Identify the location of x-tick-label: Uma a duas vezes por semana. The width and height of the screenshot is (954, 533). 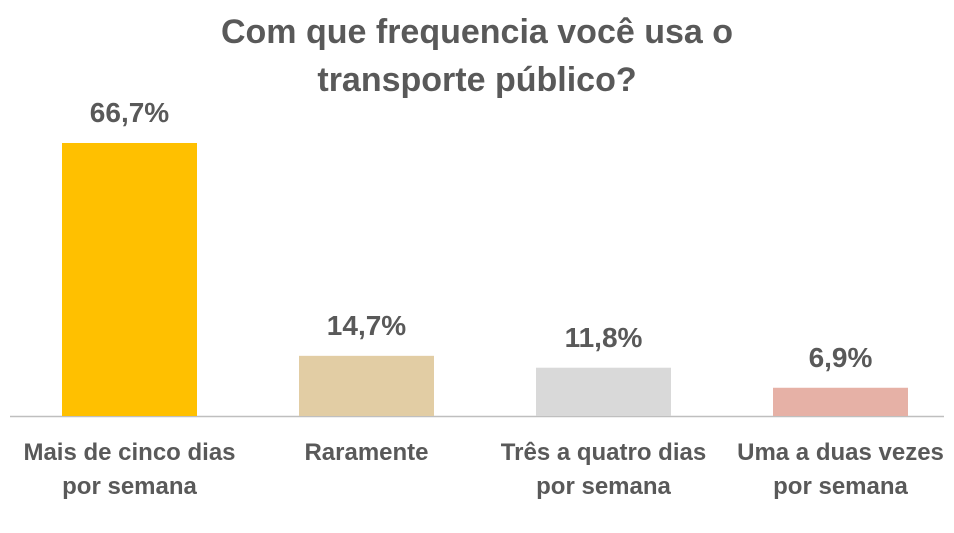
(840, 469).